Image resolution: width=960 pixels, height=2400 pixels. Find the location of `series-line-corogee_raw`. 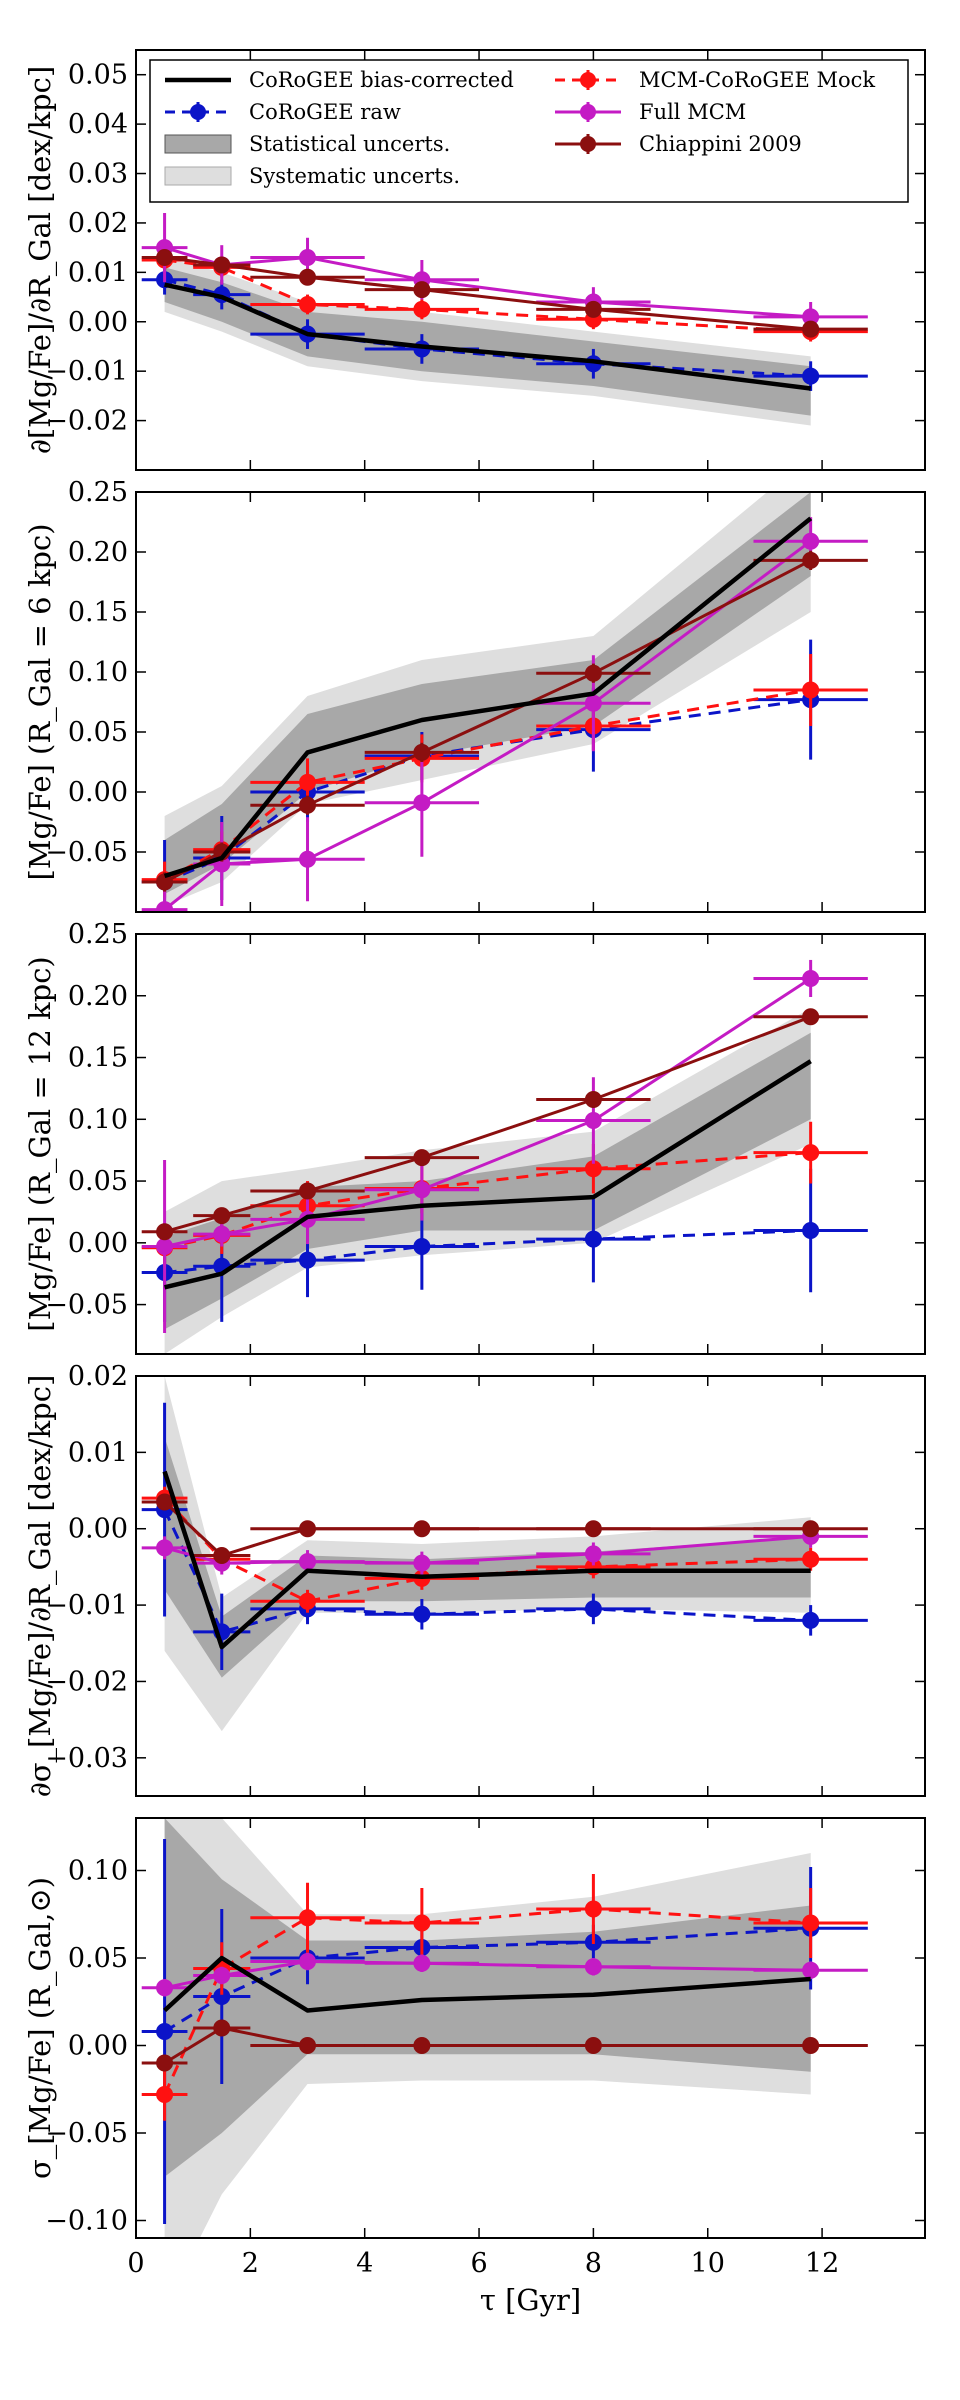

series-line-corogee_raw is located at coordinates (487, 1979).